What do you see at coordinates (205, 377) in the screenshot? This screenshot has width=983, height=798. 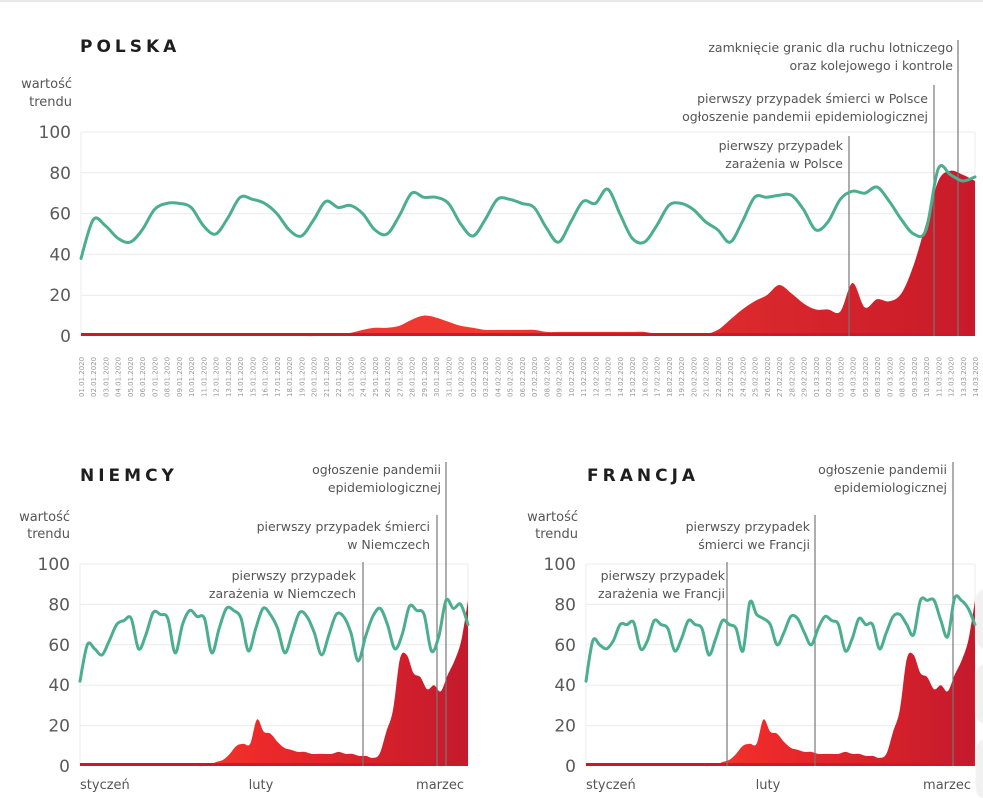 I see `x-tick-label: 11.01.2020` at bounding box center [205, 377].